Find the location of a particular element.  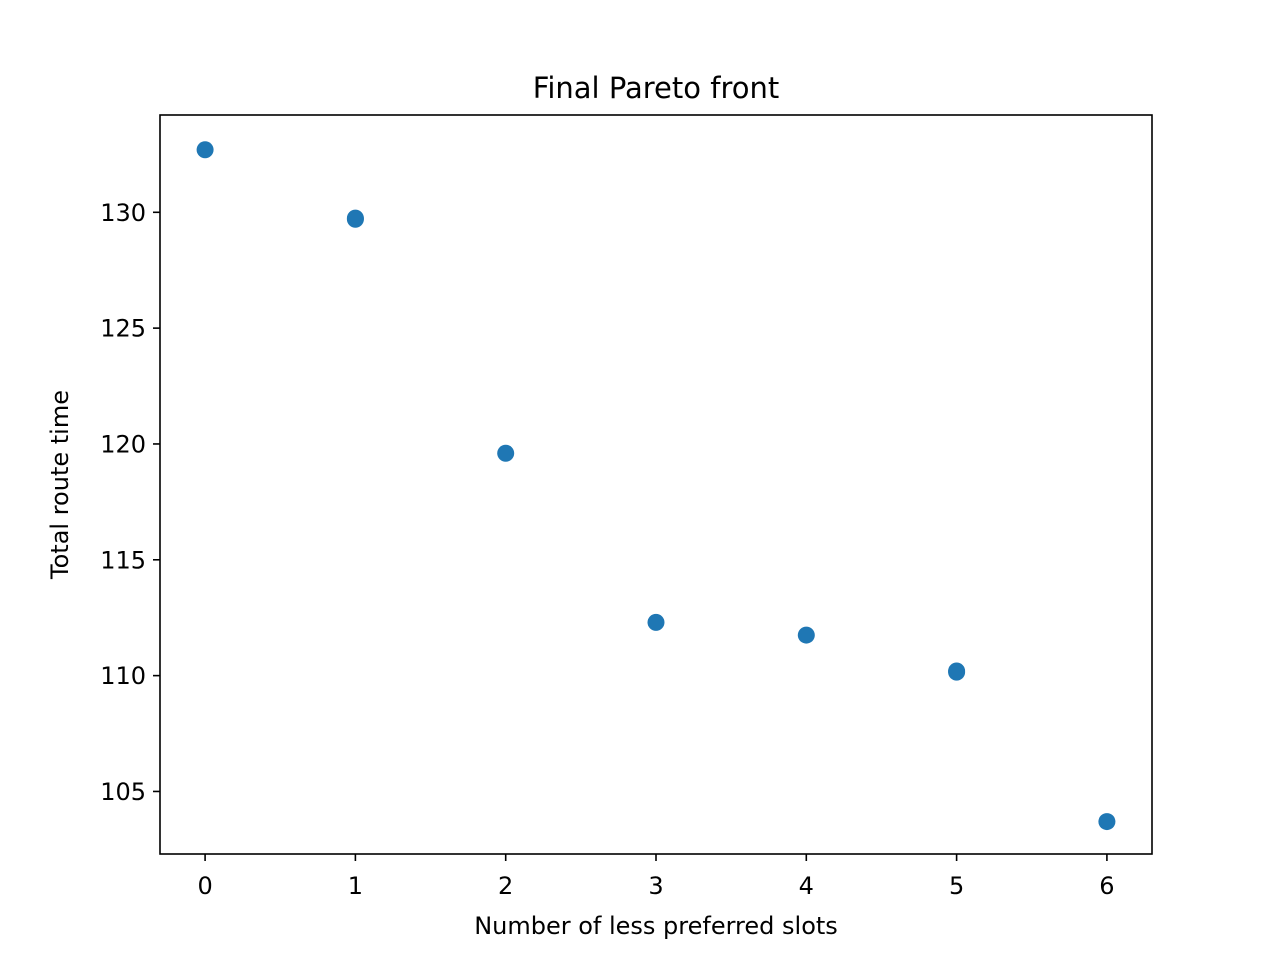

x-axis-title: Number of less preferred slots is located at coordinates (656, 926).